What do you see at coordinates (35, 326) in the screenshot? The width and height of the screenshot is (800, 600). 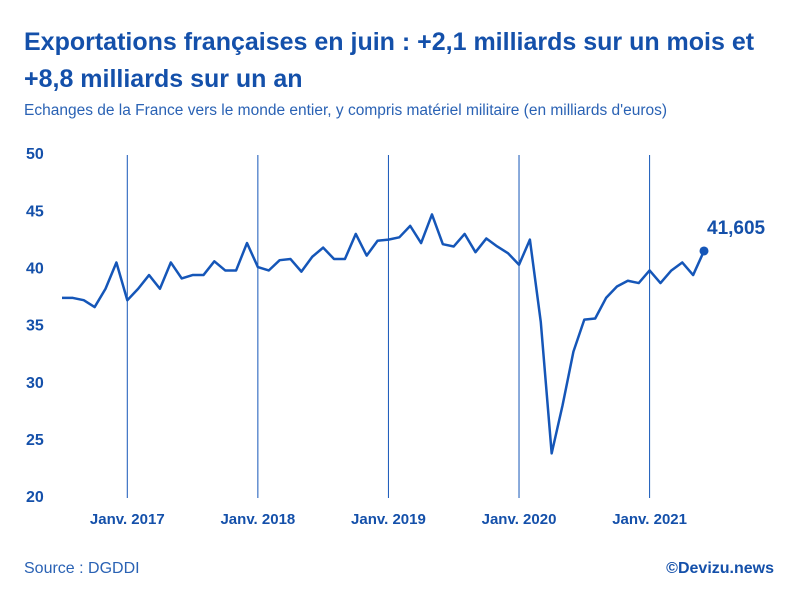 I see `y-tick-label: 35` at bounding box center [35, 326].